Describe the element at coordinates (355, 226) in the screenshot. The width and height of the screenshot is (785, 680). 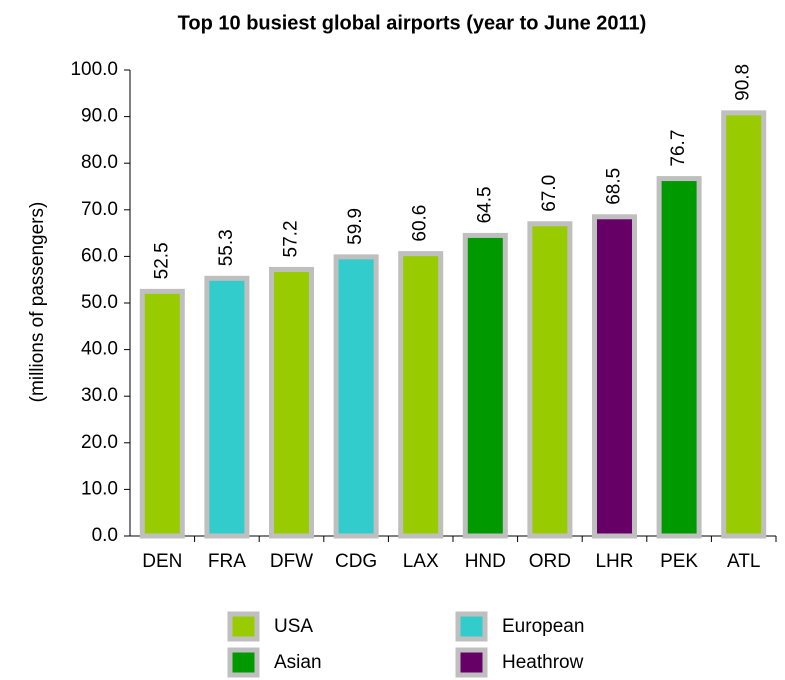
I see `data-label: 59.9` at that location.